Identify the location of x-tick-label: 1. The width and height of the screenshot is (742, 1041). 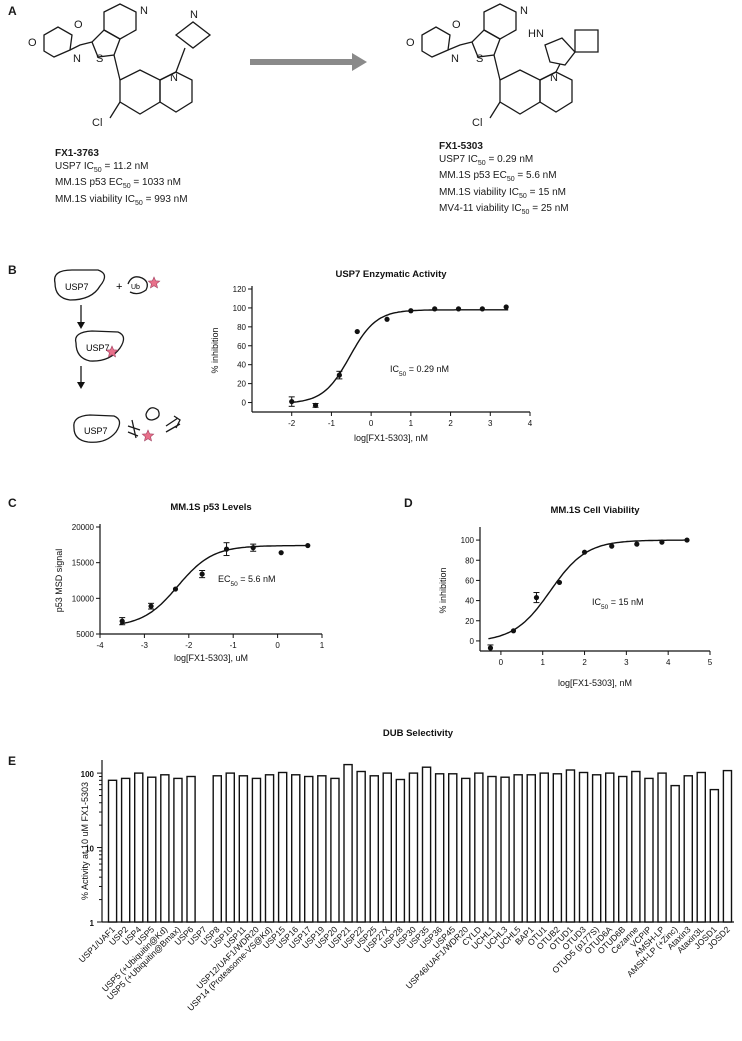
(411, 423).